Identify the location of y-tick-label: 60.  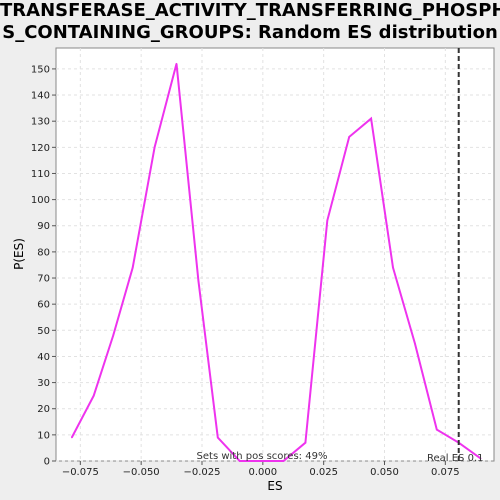
(43, 305).